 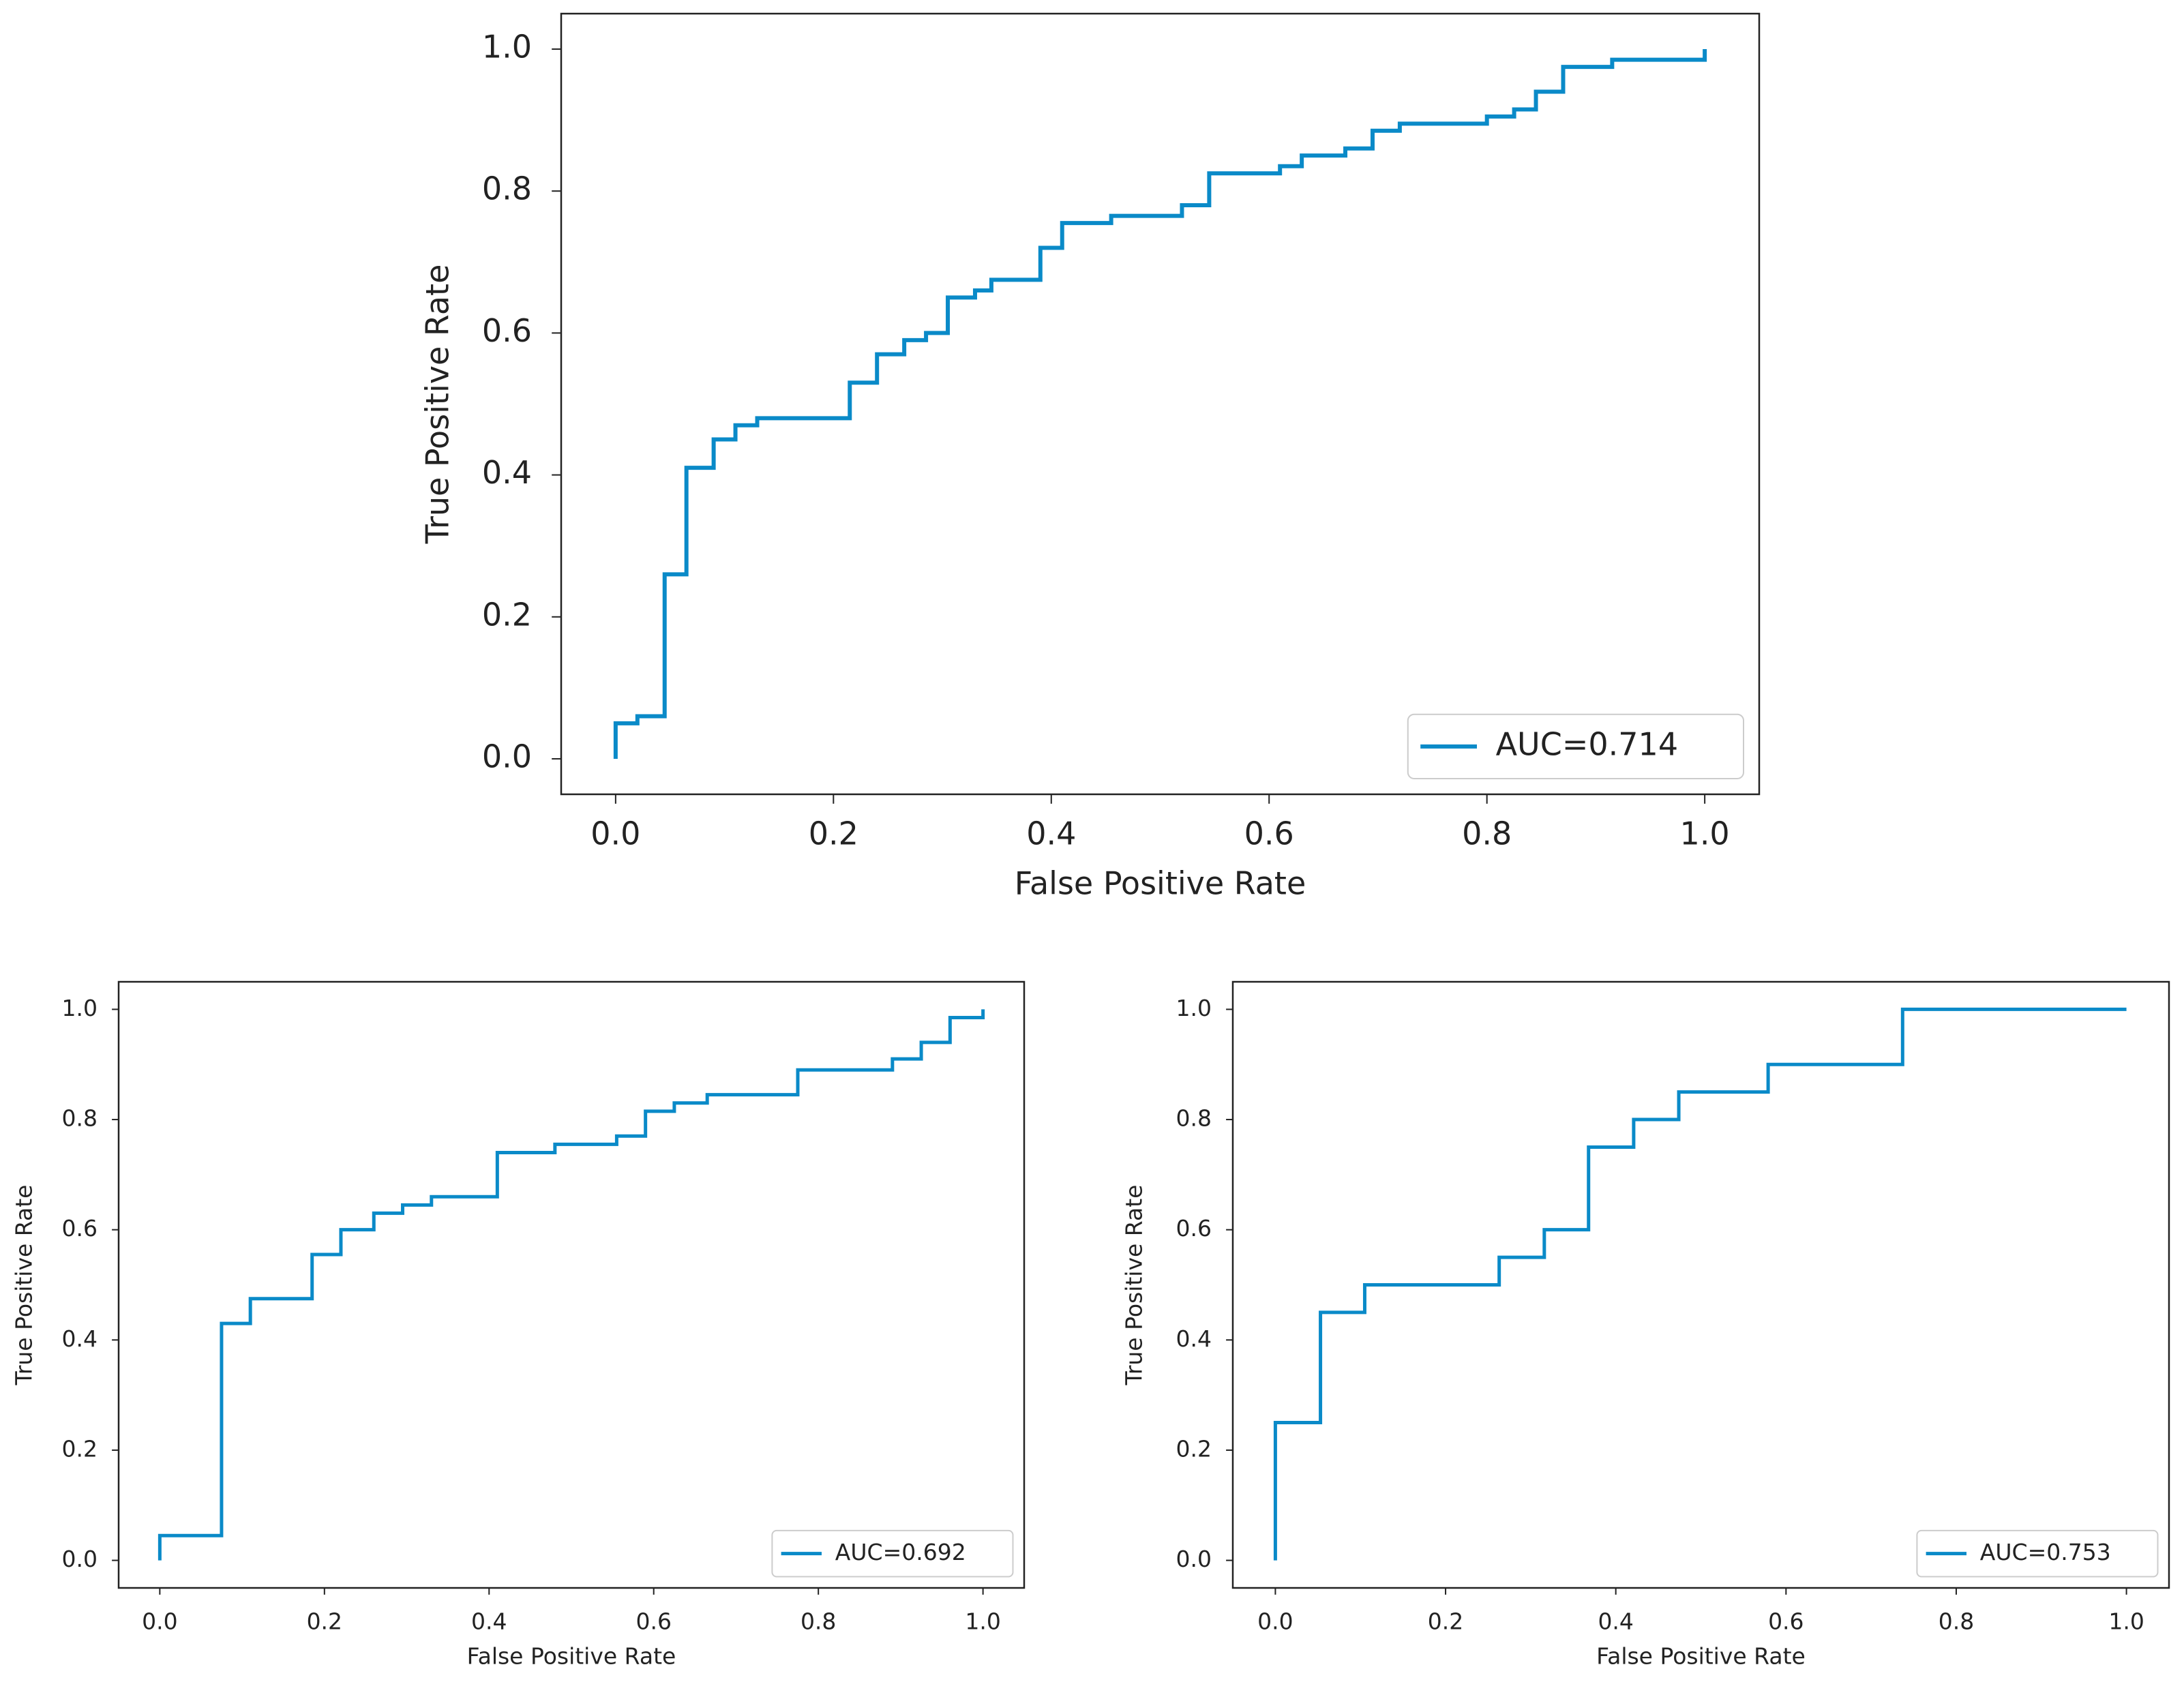 I want to click on legend-label: AUC=0.692, so click(x=900, y=1552).